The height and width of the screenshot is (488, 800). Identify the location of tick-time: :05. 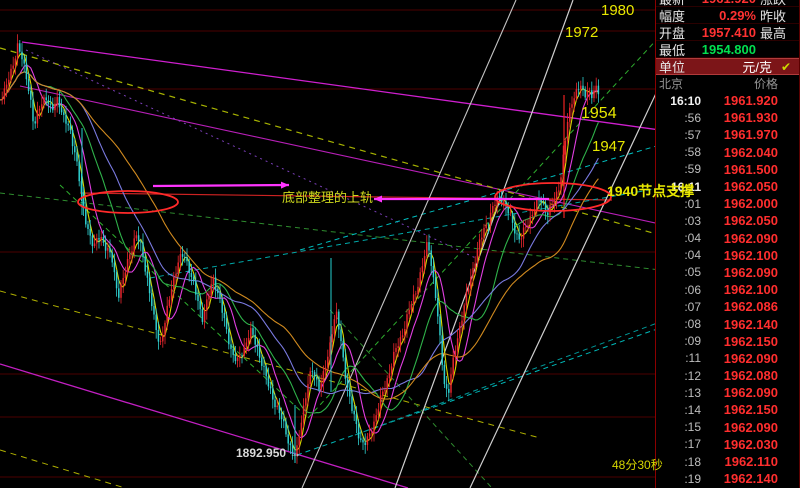
(692, 272).